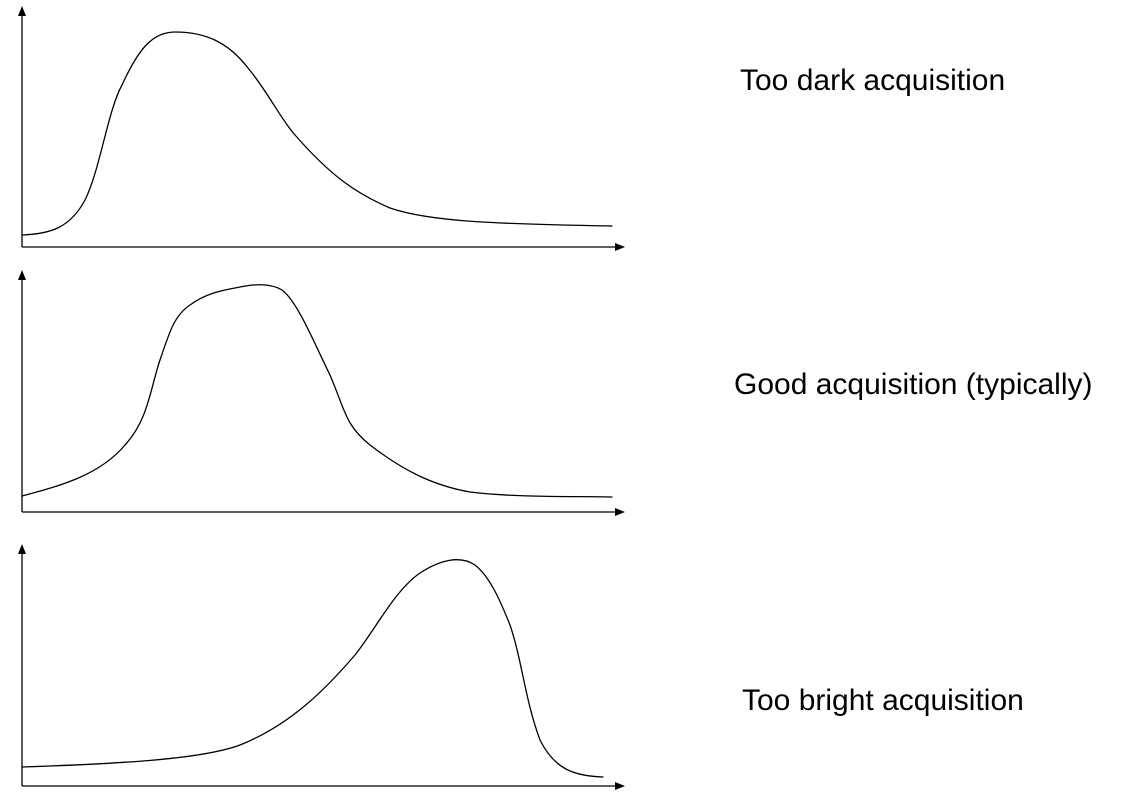 Image resolution: width=1141 pixels, height=795 pixels. I want to click on panel-label: Too dark acquisition, so click(872, 80).